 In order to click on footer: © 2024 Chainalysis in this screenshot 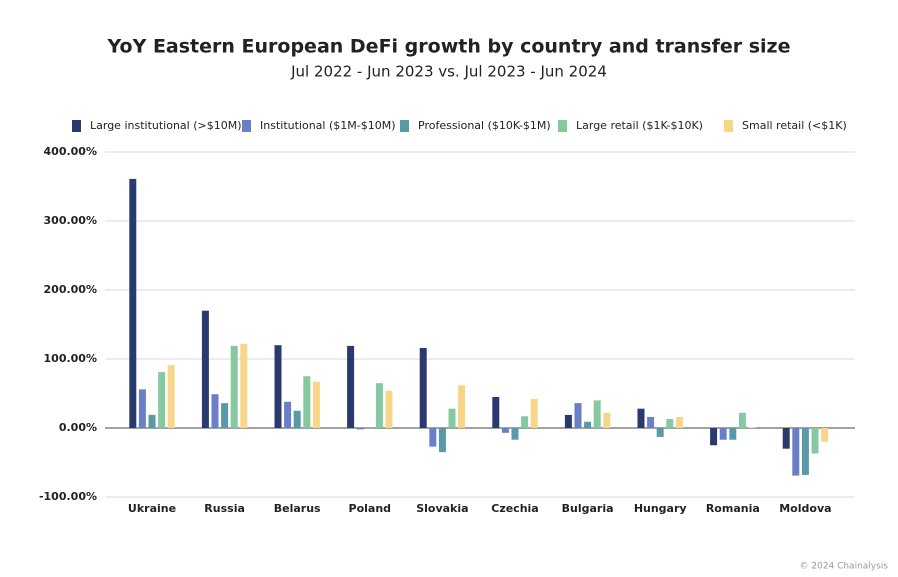, I will do `click(843, 567)`.